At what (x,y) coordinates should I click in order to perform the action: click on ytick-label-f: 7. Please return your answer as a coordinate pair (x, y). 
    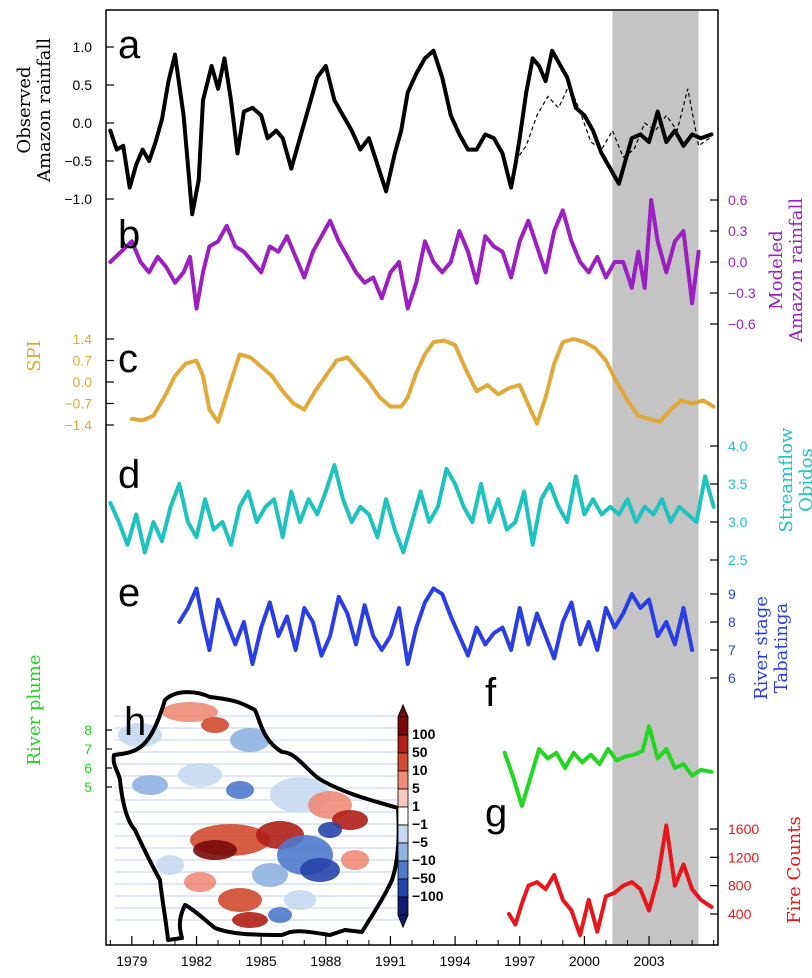
    Looking at the image, I should click on (88, 749).